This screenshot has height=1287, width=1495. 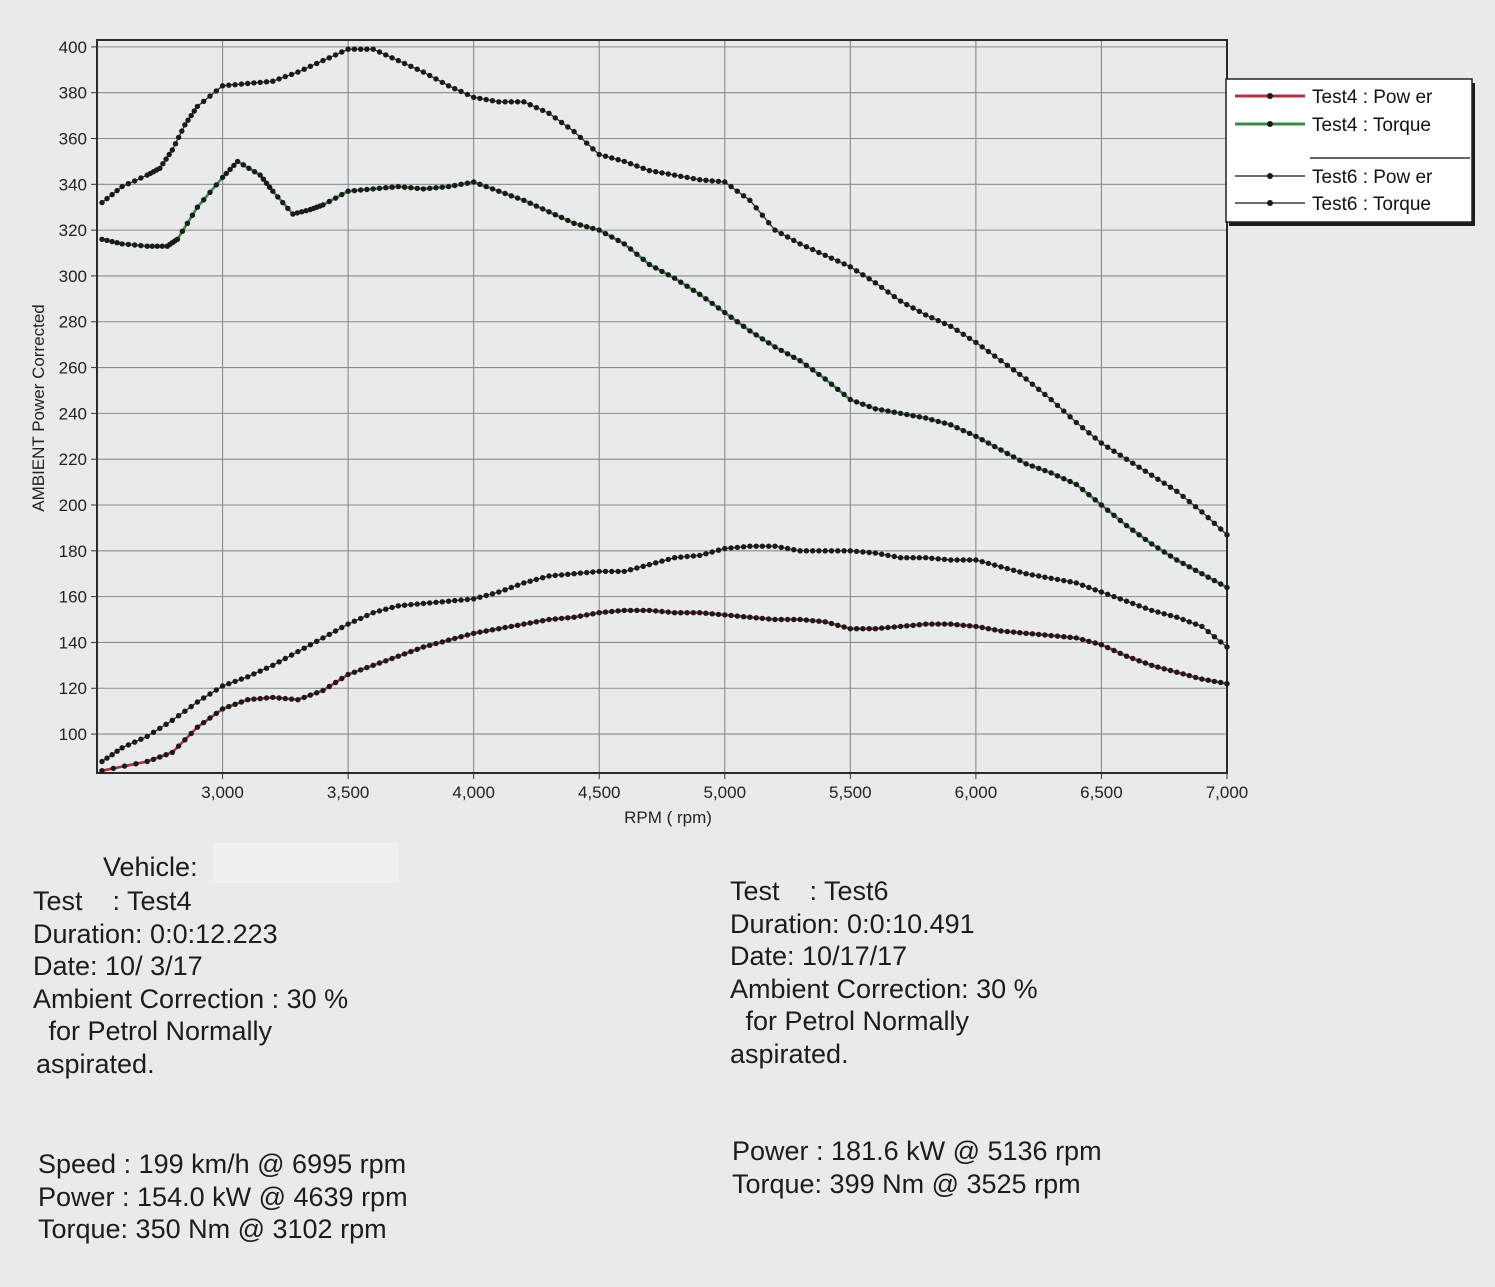 I want to click on x-tick-label: 4,000, so click(x=473, y=792).